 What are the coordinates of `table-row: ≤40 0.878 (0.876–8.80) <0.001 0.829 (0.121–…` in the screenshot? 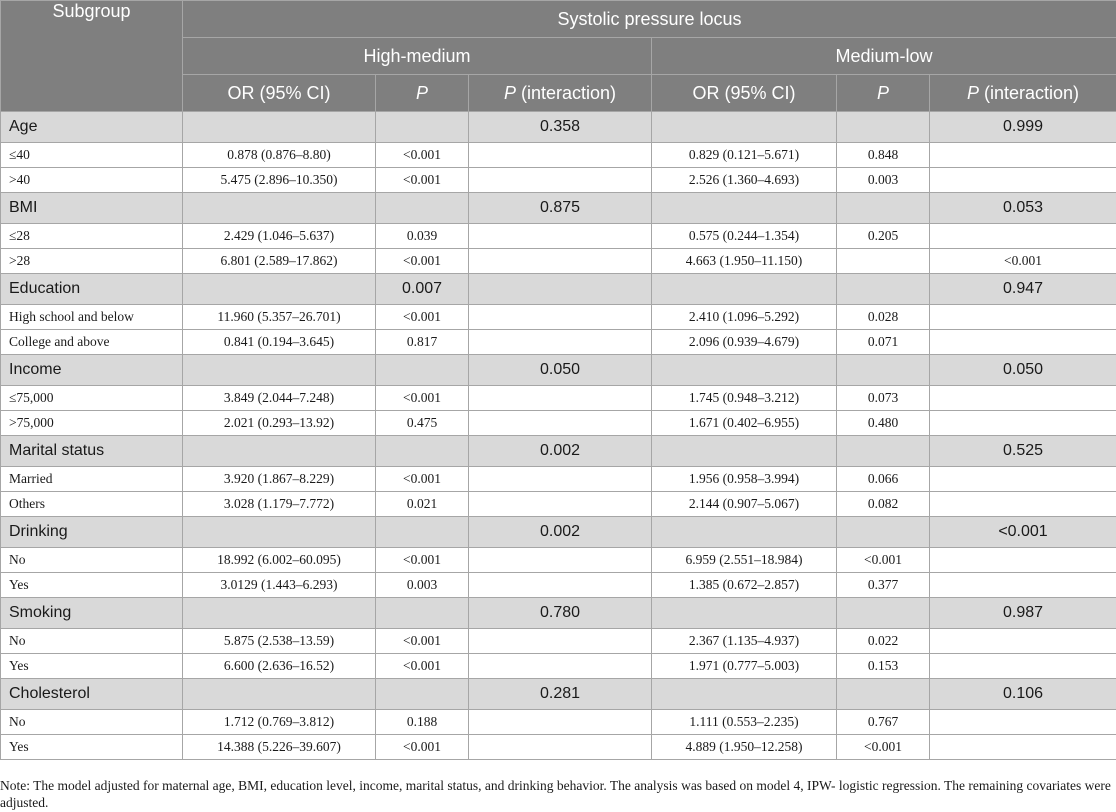 It's located at (558, 155).